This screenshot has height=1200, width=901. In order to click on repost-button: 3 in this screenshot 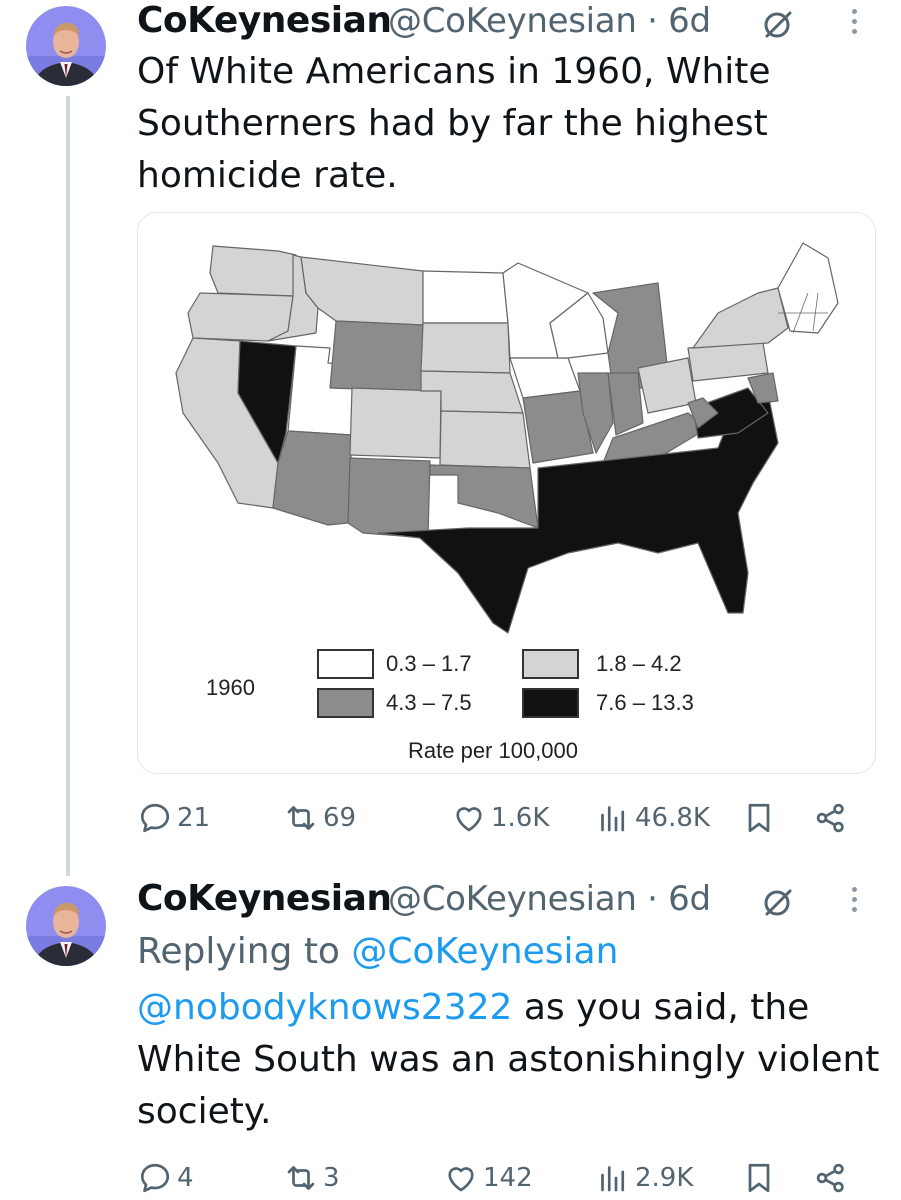, I will do `click(311, 1178)`.